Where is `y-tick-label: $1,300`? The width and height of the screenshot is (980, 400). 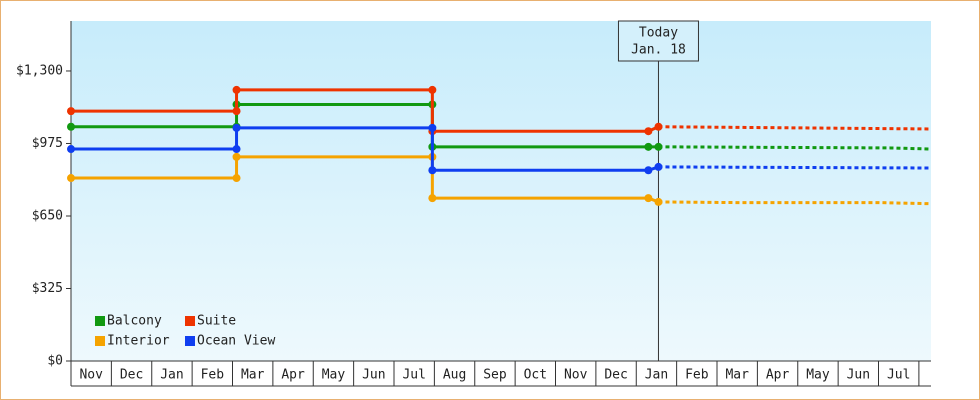 y-tick-label: $1,300 is located at coordinates (39, 70).